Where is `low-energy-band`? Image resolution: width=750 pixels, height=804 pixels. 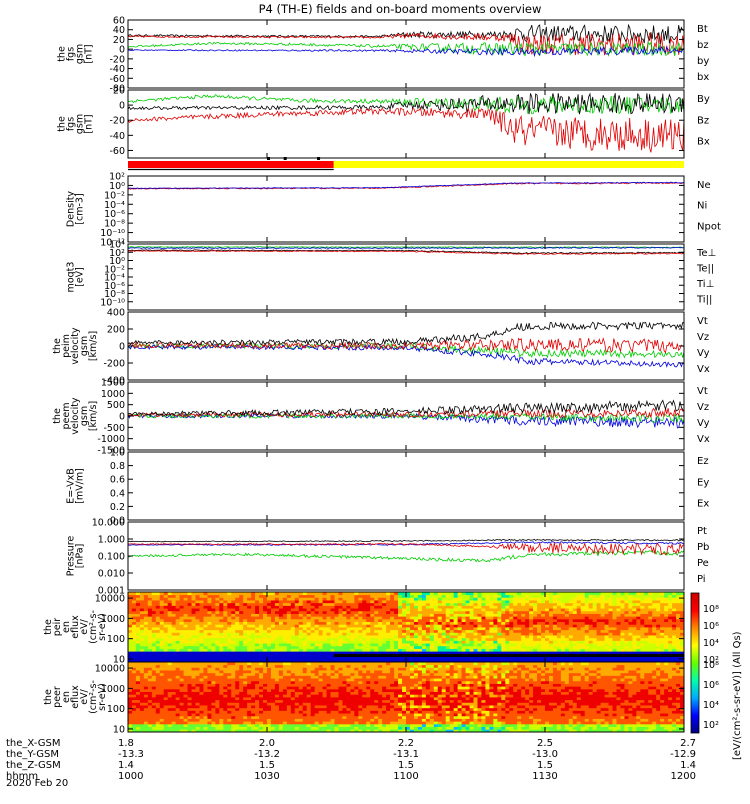
low-energy-band is located at coordinates (509, 655).